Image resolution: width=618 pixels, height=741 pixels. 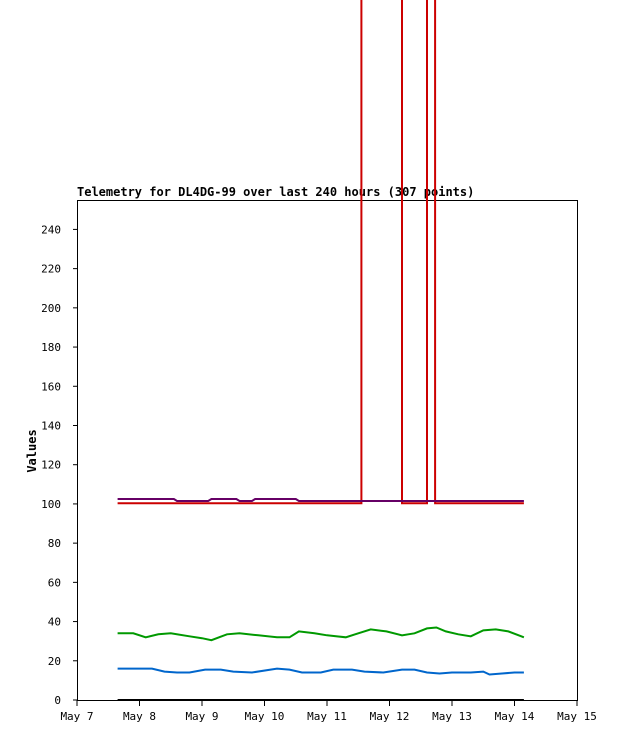 I want to click on y-tick-label: 80, so click(x=54, y=543).